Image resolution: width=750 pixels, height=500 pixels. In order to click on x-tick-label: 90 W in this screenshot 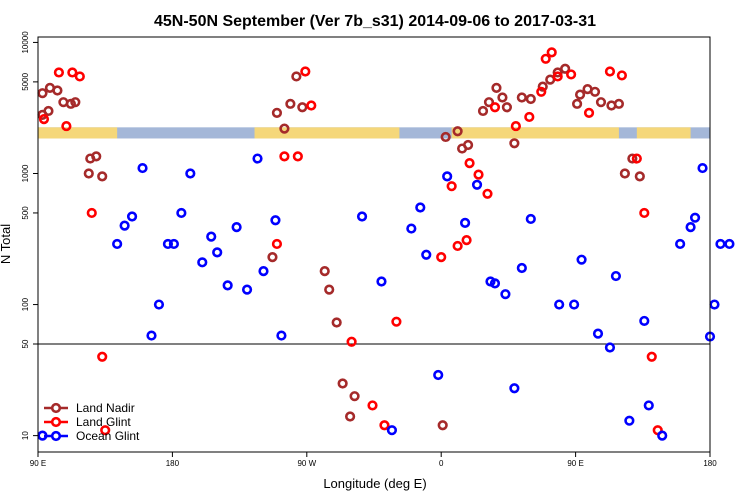, I will do `click(306, 463)`.